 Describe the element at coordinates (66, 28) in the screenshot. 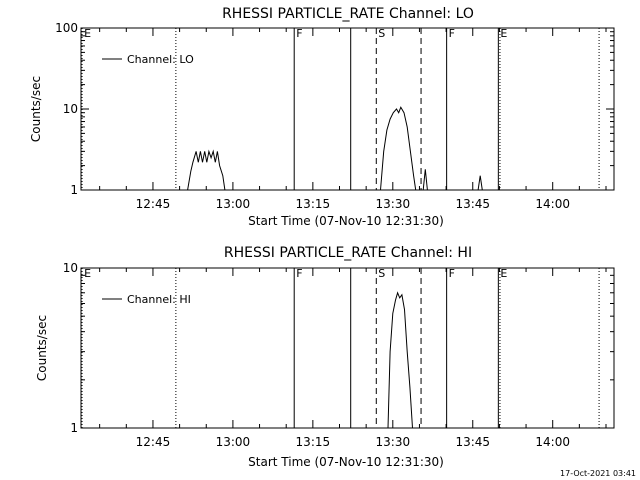

I see `y-tick-label: 100` at that location.